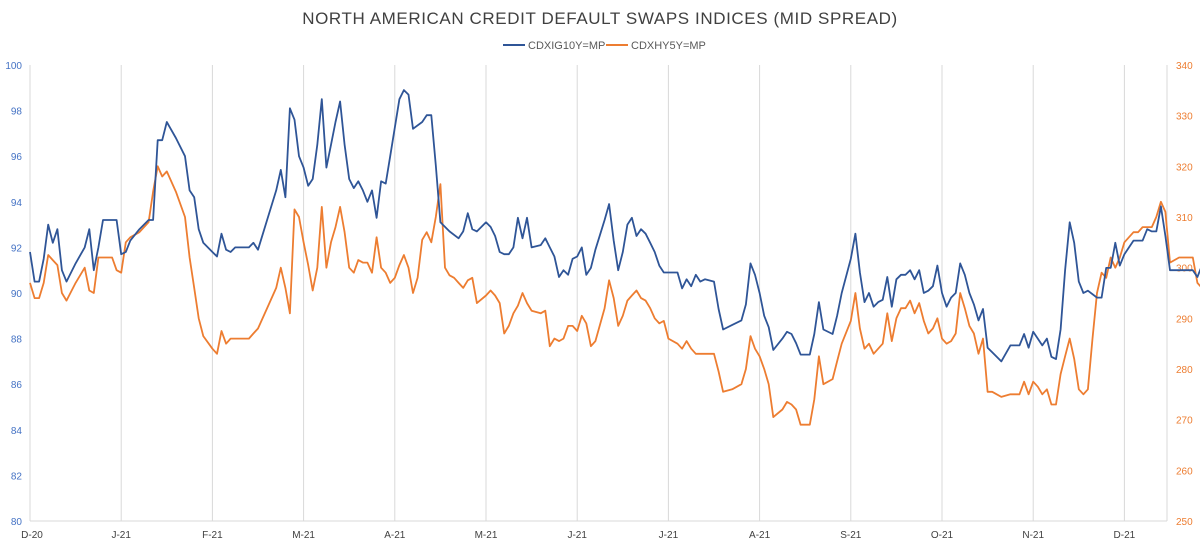 This screenshot has height=545, width=1200. Describe the element at coordinates (1184, 269) in the screenshot. I see `right-tick-label: 300` at that location.